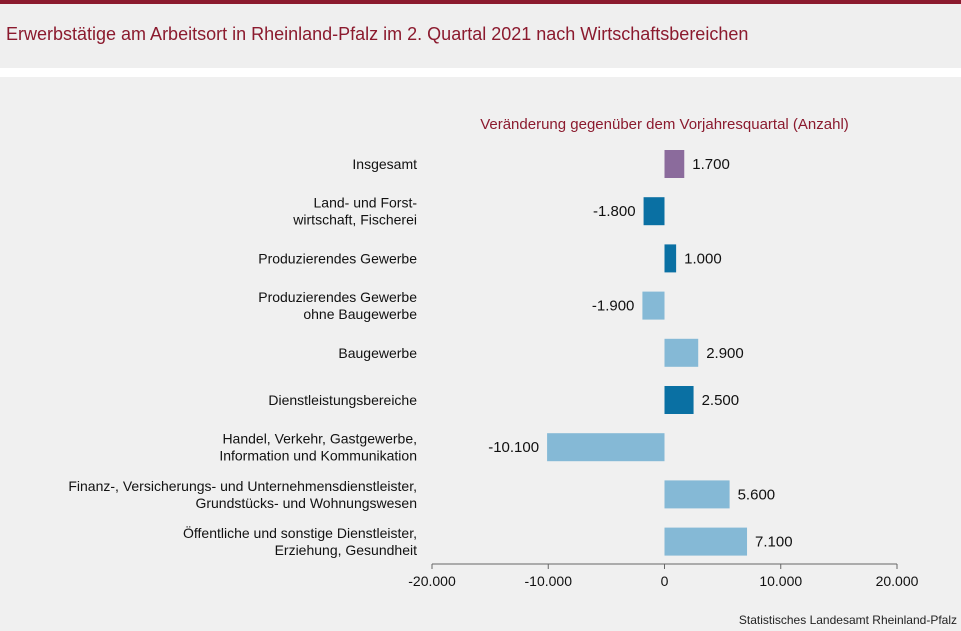 The width and height of the screenshot is (961, 631). I want to click on category-label: Information und Kommunikation, so click(318, 456).